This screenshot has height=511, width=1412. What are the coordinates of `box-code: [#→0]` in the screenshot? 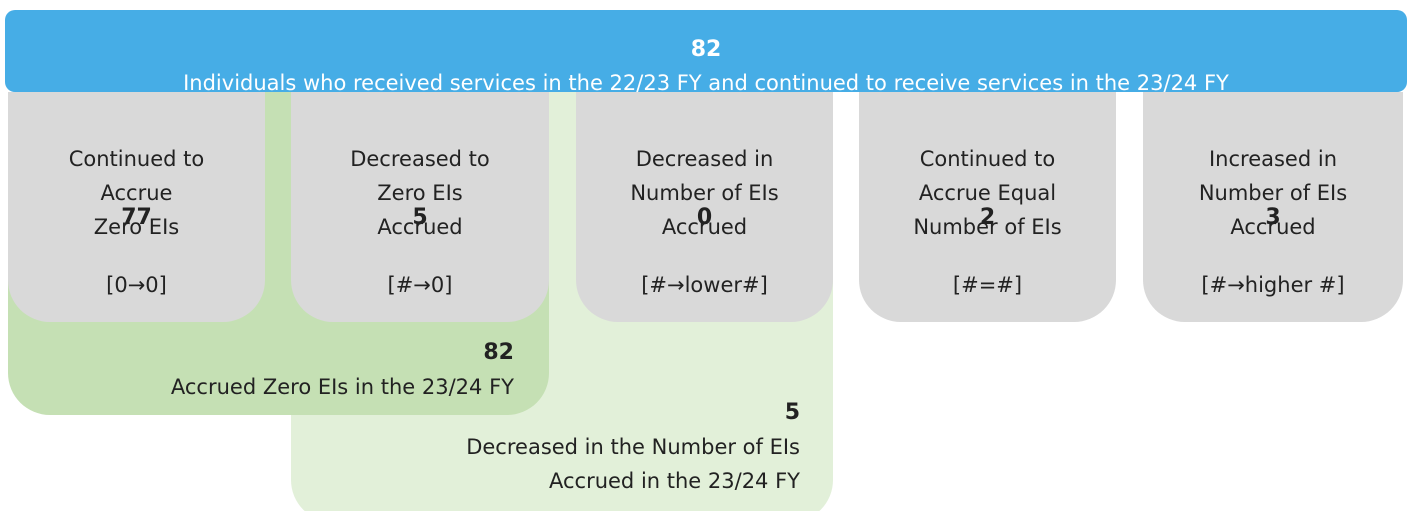 It's located at (420, 285).